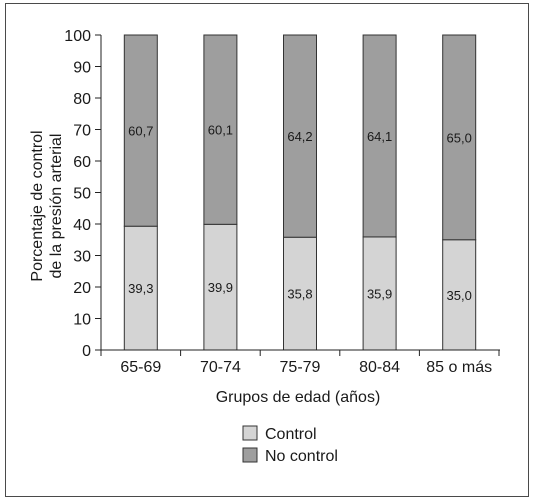 Image resolution: width=536 pixels, height=501 pixels. I want to click on y-tick-label: 40, so click(82, 225).